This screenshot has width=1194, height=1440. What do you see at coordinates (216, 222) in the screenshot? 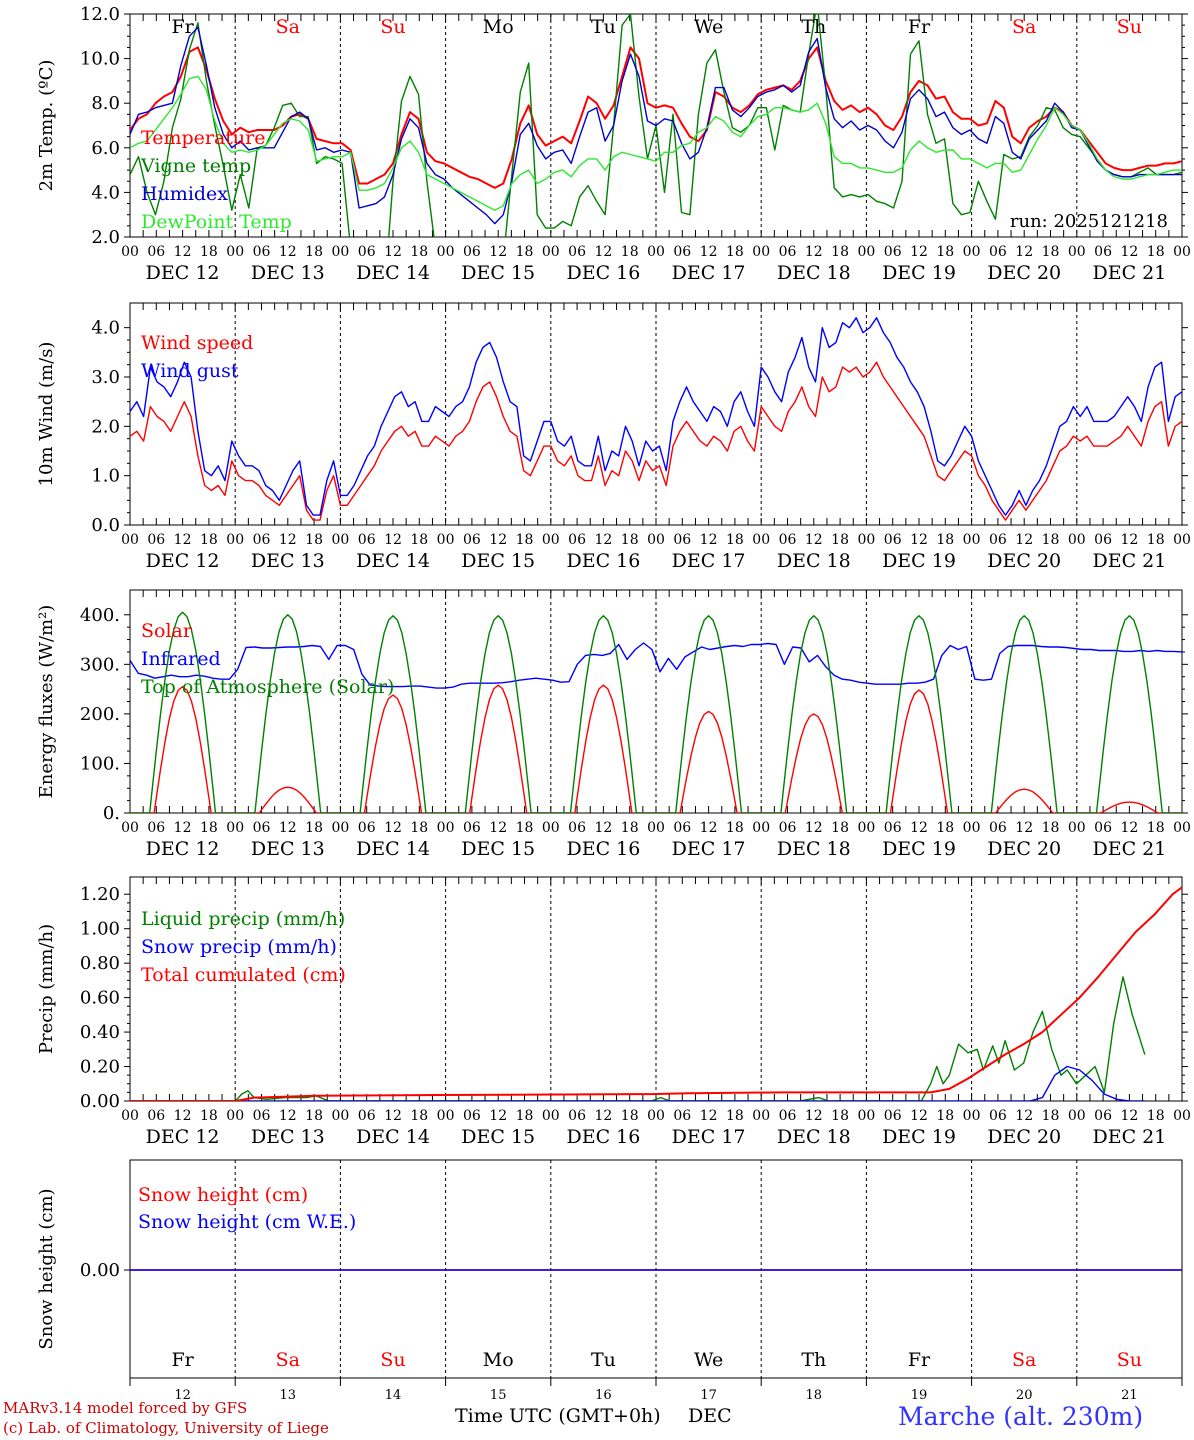
I see `legend-label: DewPoint Temp` at bounding box center [216, 222].